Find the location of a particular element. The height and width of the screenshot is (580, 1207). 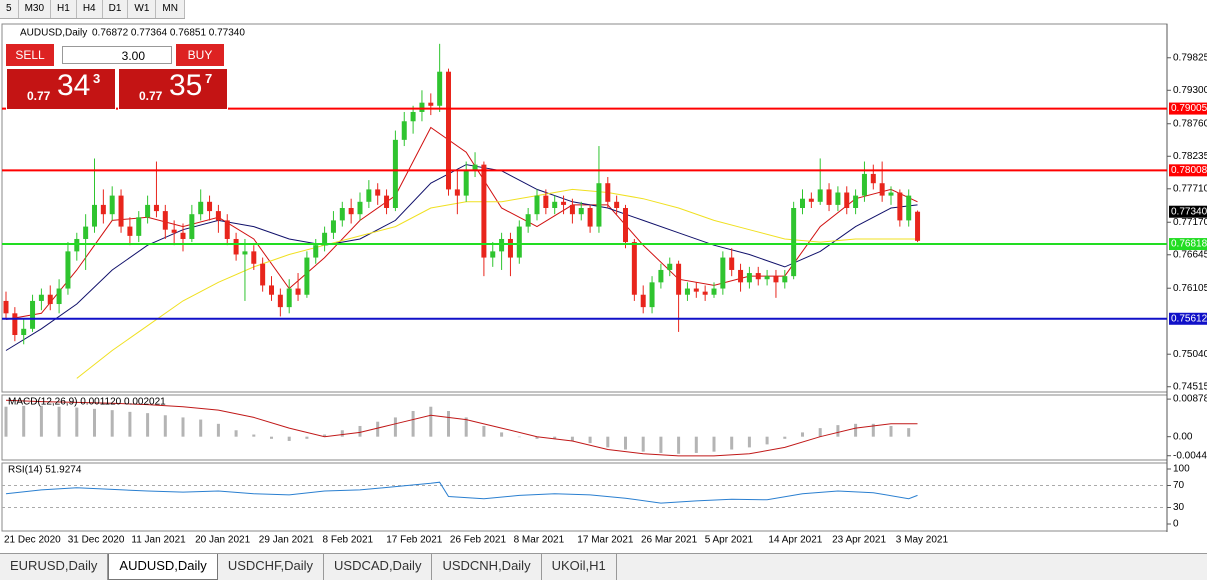

timeframe-button: W1 is located at coordinates (142, 9).